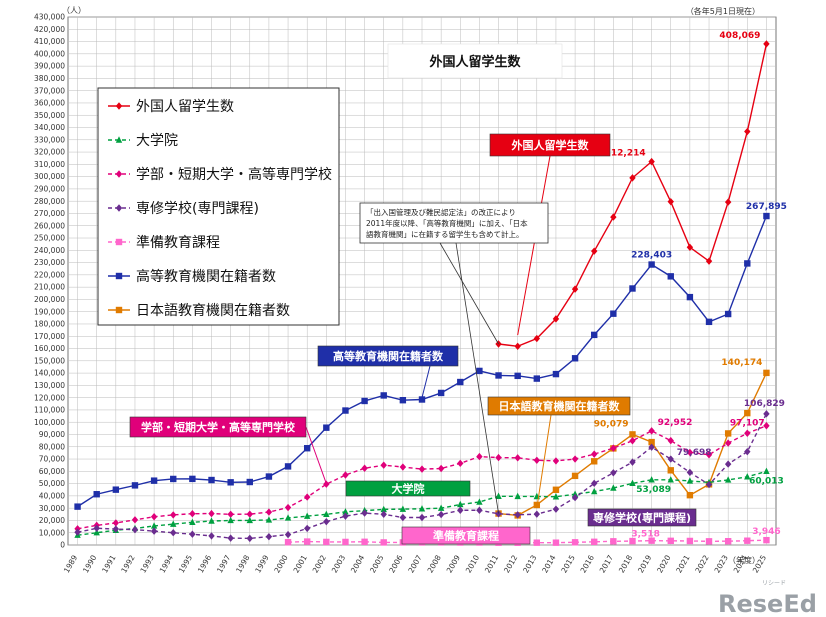  Describe the element at coordinates (49, 397) in the screenshot. I see `y-tick-label: 120,000` at that location.